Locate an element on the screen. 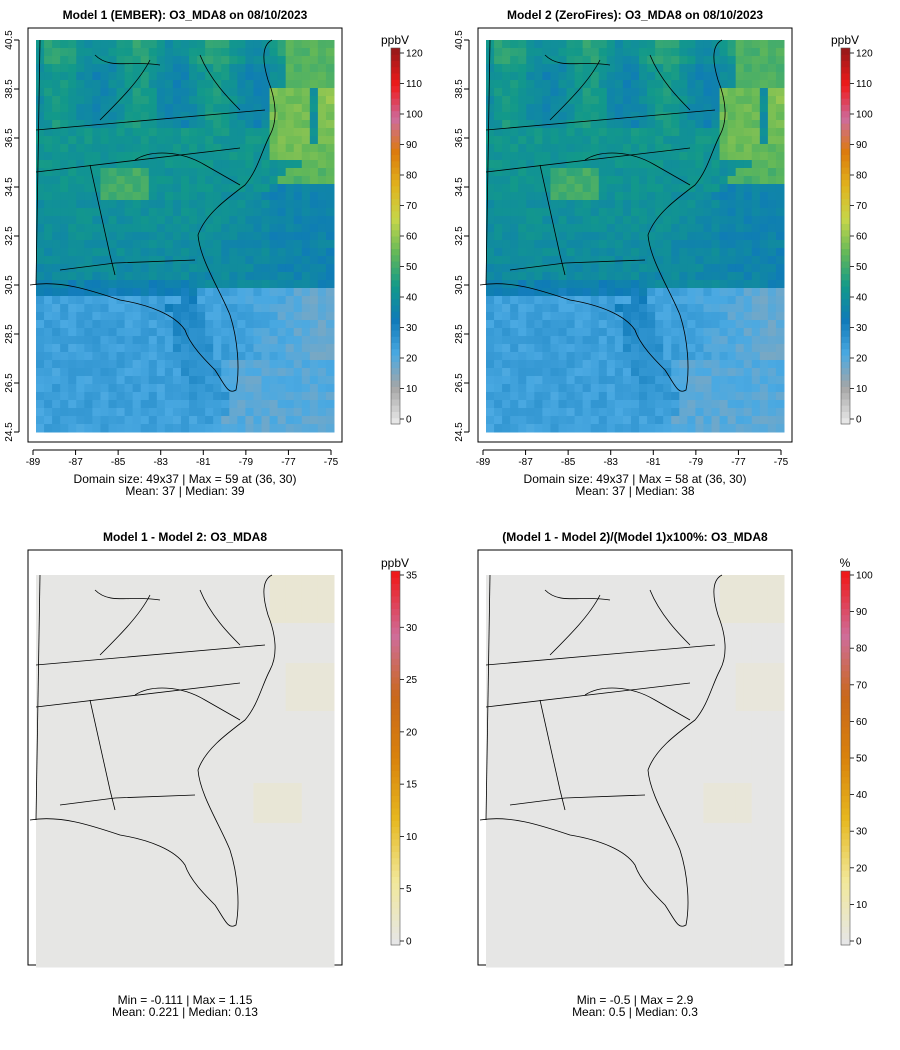  heatmap-cells is located at coordinates (635, 236).